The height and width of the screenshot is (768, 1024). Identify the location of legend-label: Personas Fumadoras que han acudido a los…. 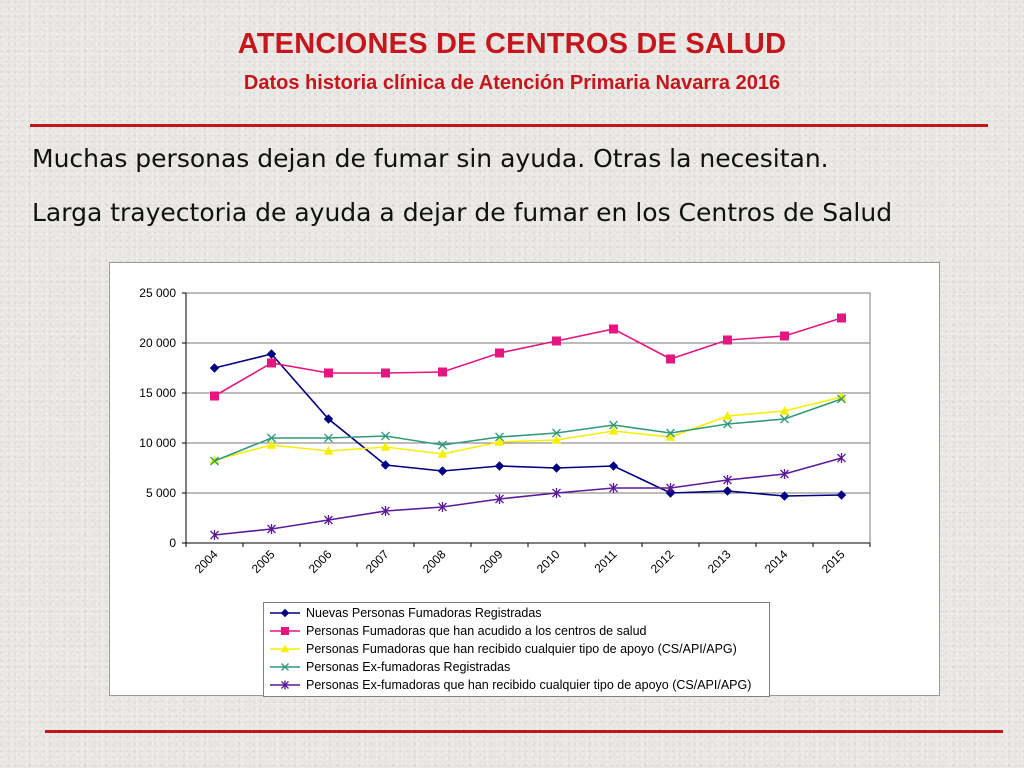
(476, 631).